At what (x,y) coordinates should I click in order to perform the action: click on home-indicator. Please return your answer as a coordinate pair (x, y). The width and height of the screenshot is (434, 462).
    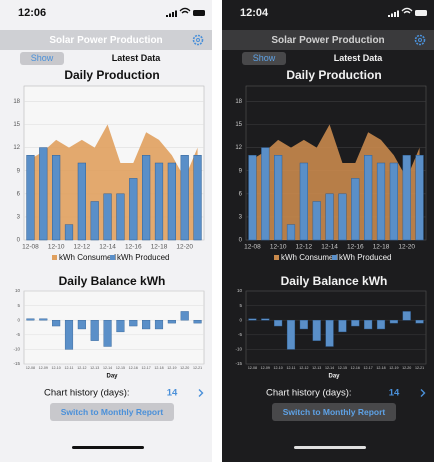
    Looking at the image, I should click on (330, 447).